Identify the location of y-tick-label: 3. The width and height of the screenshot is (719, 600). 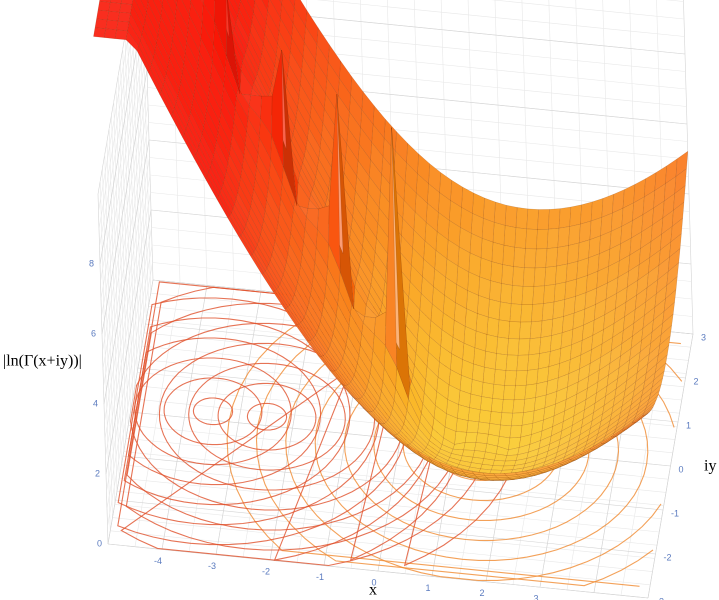
(703, 337).